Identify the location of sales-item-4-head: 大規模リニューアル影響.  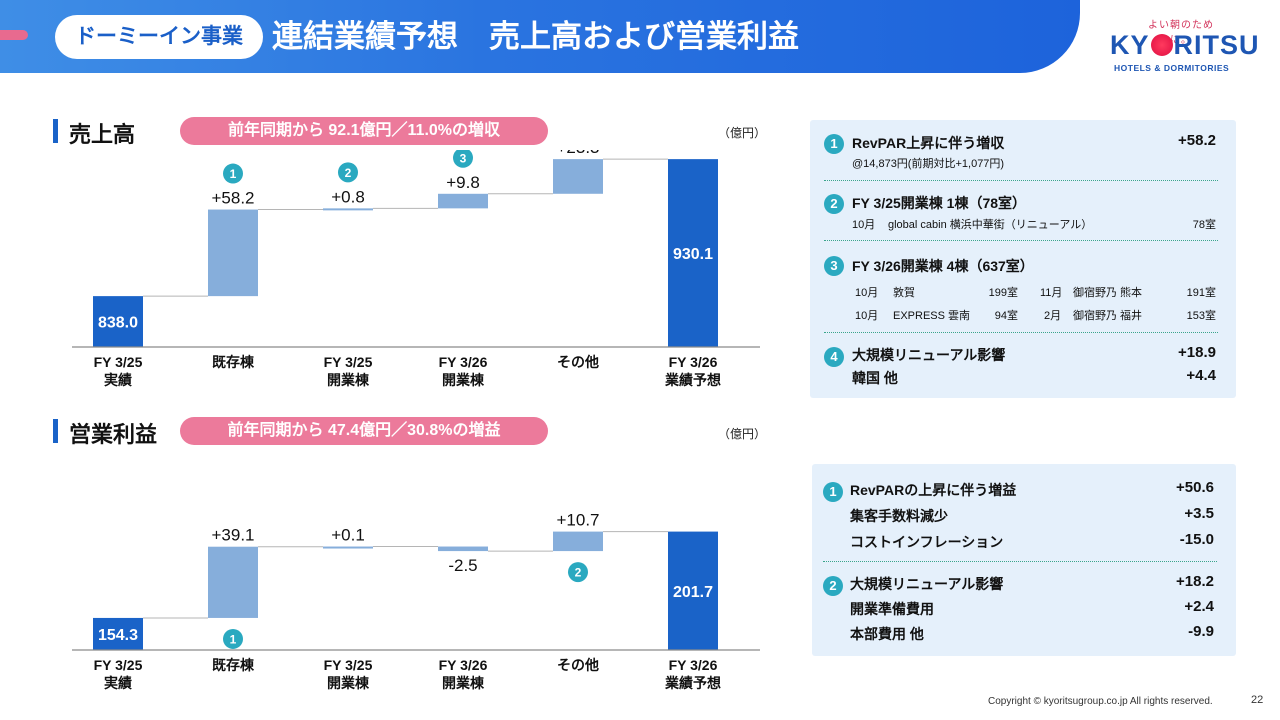
(929, 355).